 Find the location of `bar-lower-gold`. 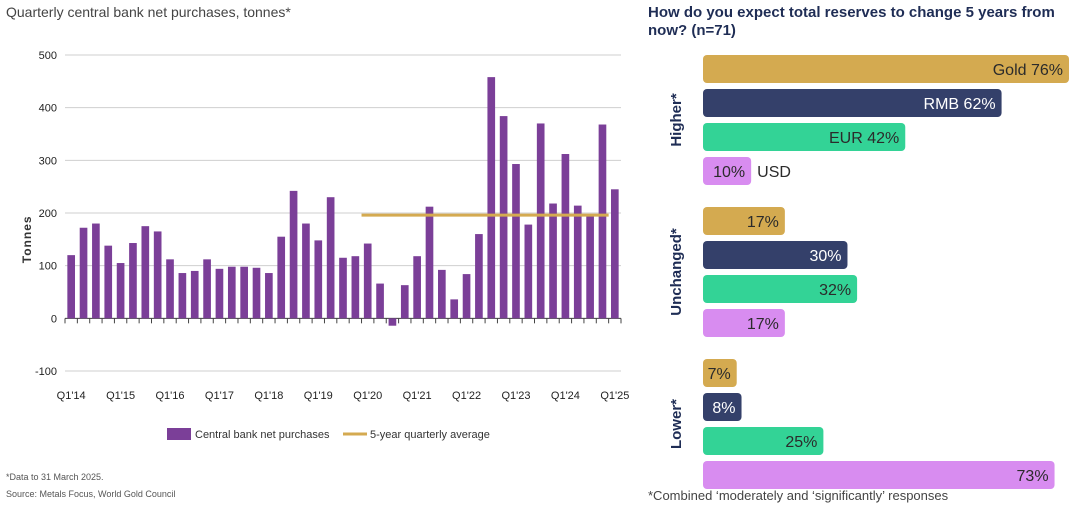

bar-lower-gold is located at coordinates (720, 373).